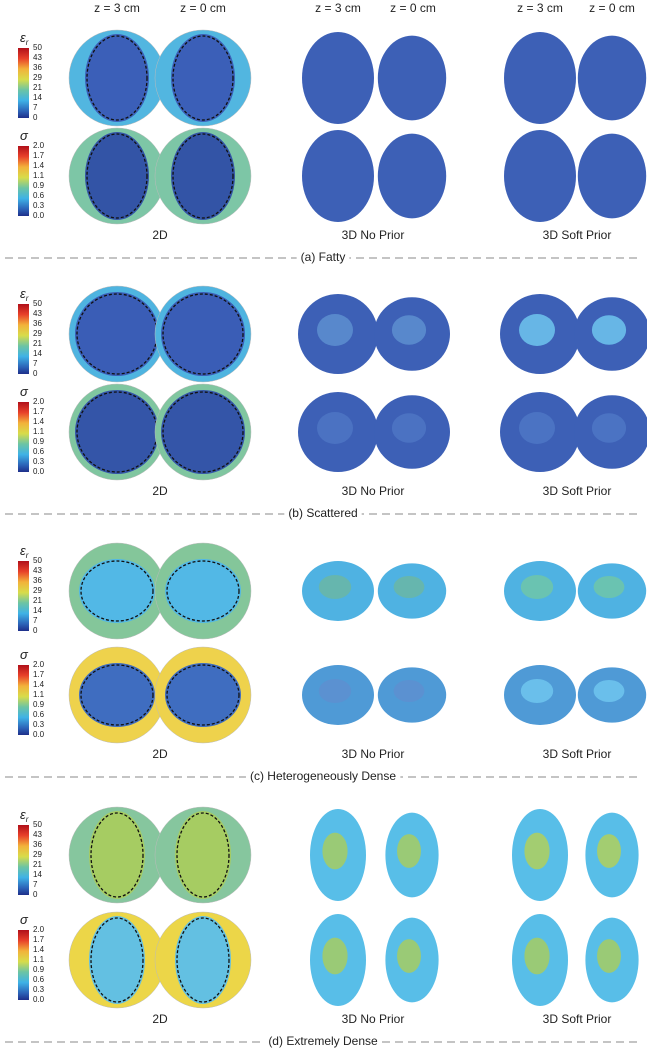  I want to click on panel-caption: (d) Extremely Dense, so click(323, 1041).